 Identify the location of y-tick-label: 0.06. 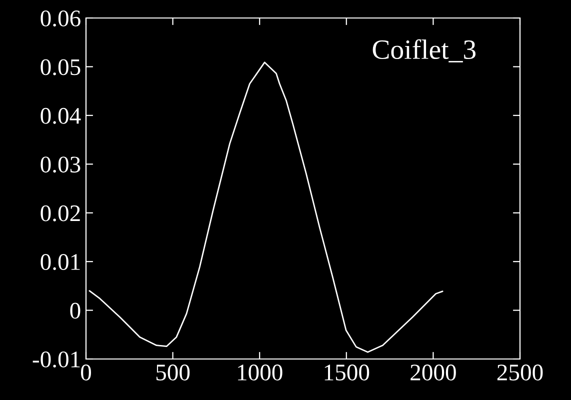
(60, 18).